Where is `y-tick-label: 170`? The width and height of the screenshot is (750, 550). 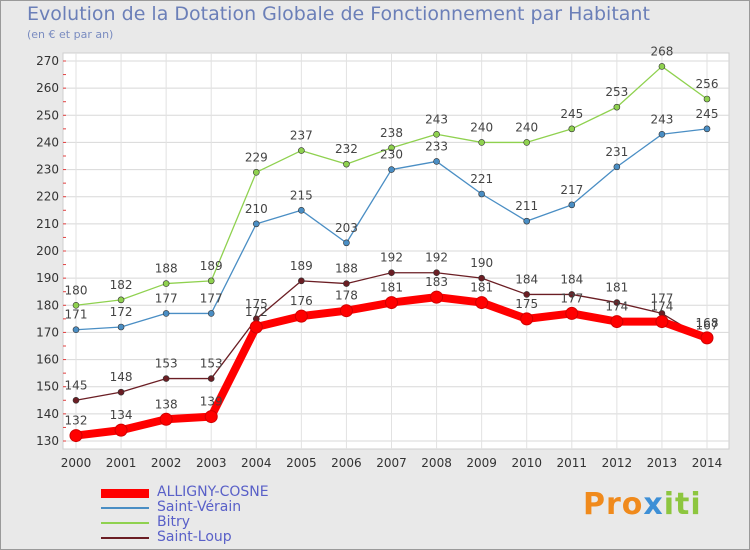 y-tick-label: 170 is located at coordinates (47, 332).